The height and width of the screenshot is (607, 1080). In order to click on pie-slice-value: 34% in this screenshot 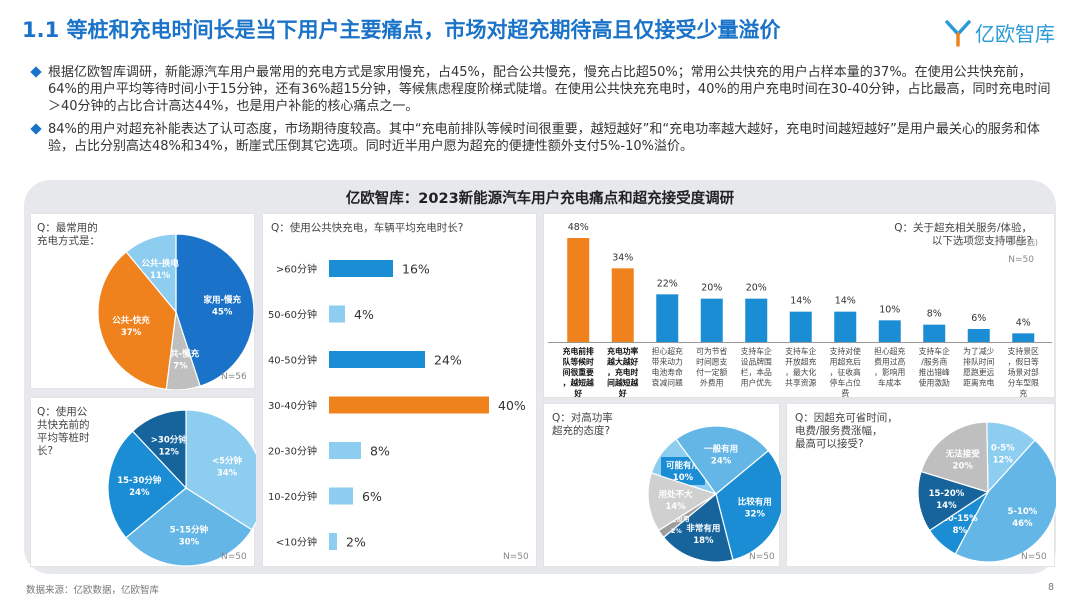, I will do `click(227, 473)`.